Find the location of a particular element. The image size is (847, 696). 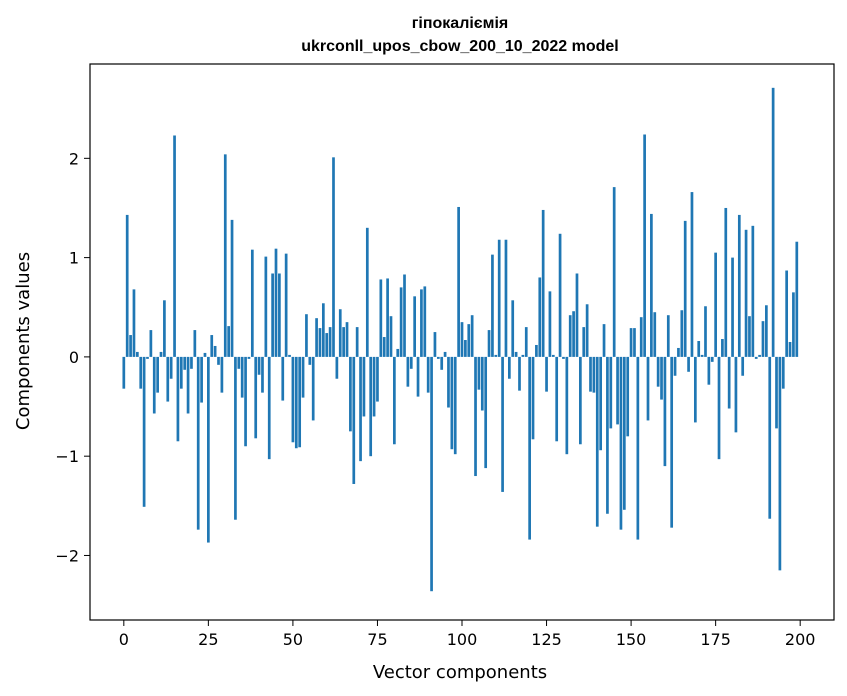

x-tick-label: 0 is located at coordinates (124, 639).